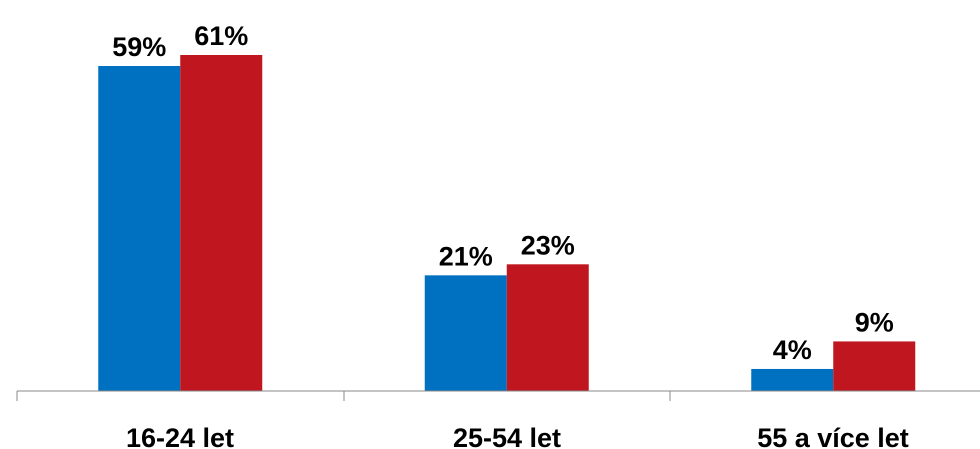 Image resolution: width=980 pixels, height=449 pixels. What do you see at coordinates (548, 245) in the screenshot?
I see `bar-value-label: 23%` at bounding box center [548, 245].